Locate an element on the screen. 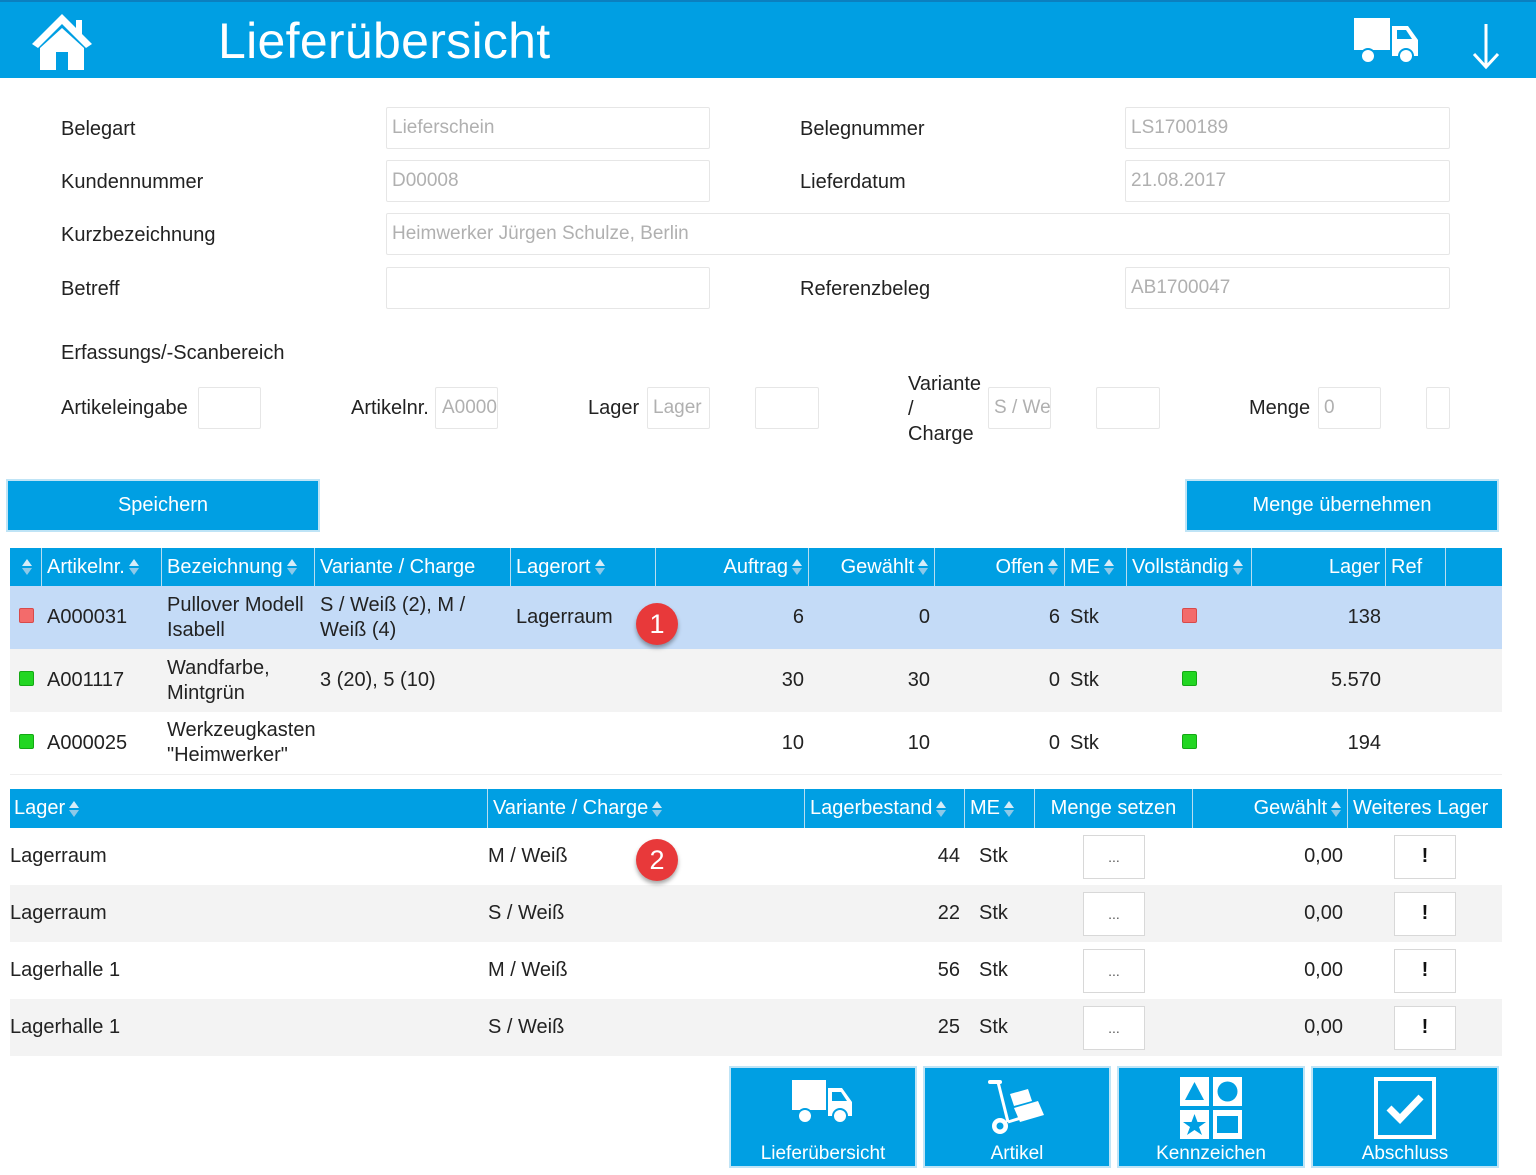  artikelnr-cell: A001117 is located at coordinates (86, 680).